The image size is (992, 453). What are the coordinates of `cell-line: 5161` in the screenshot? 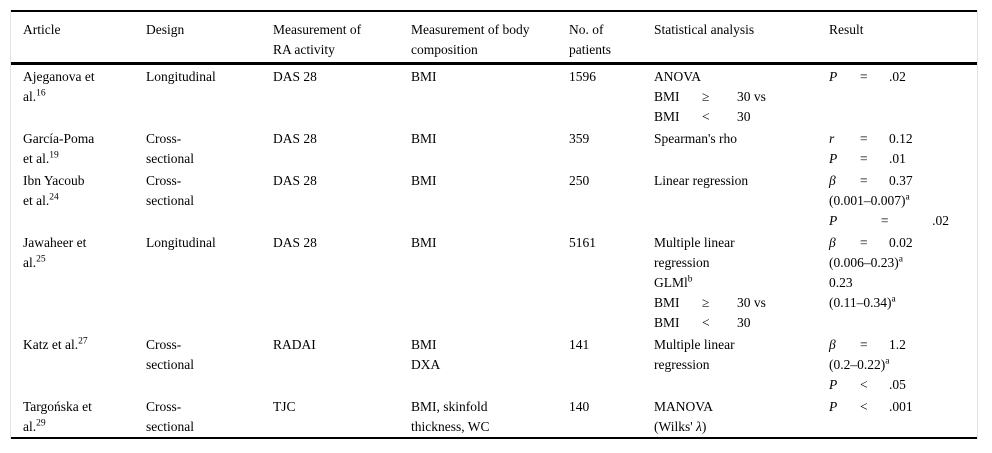 It's located at (582, 242).